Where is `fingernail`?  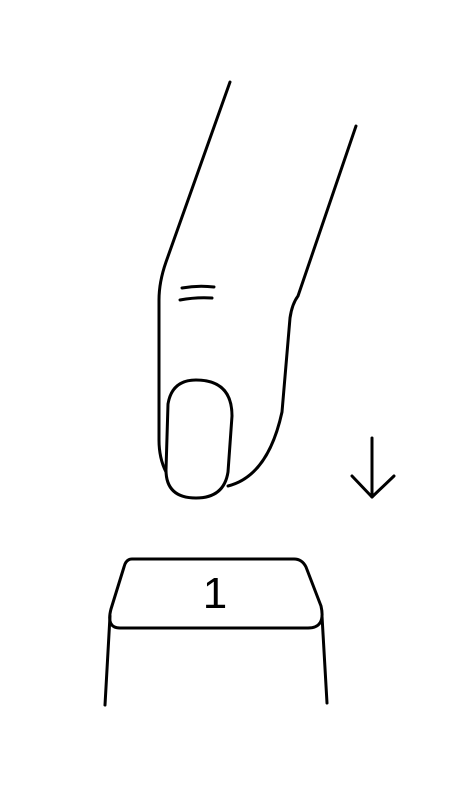 fingernail is located at coordinates (199, 439).